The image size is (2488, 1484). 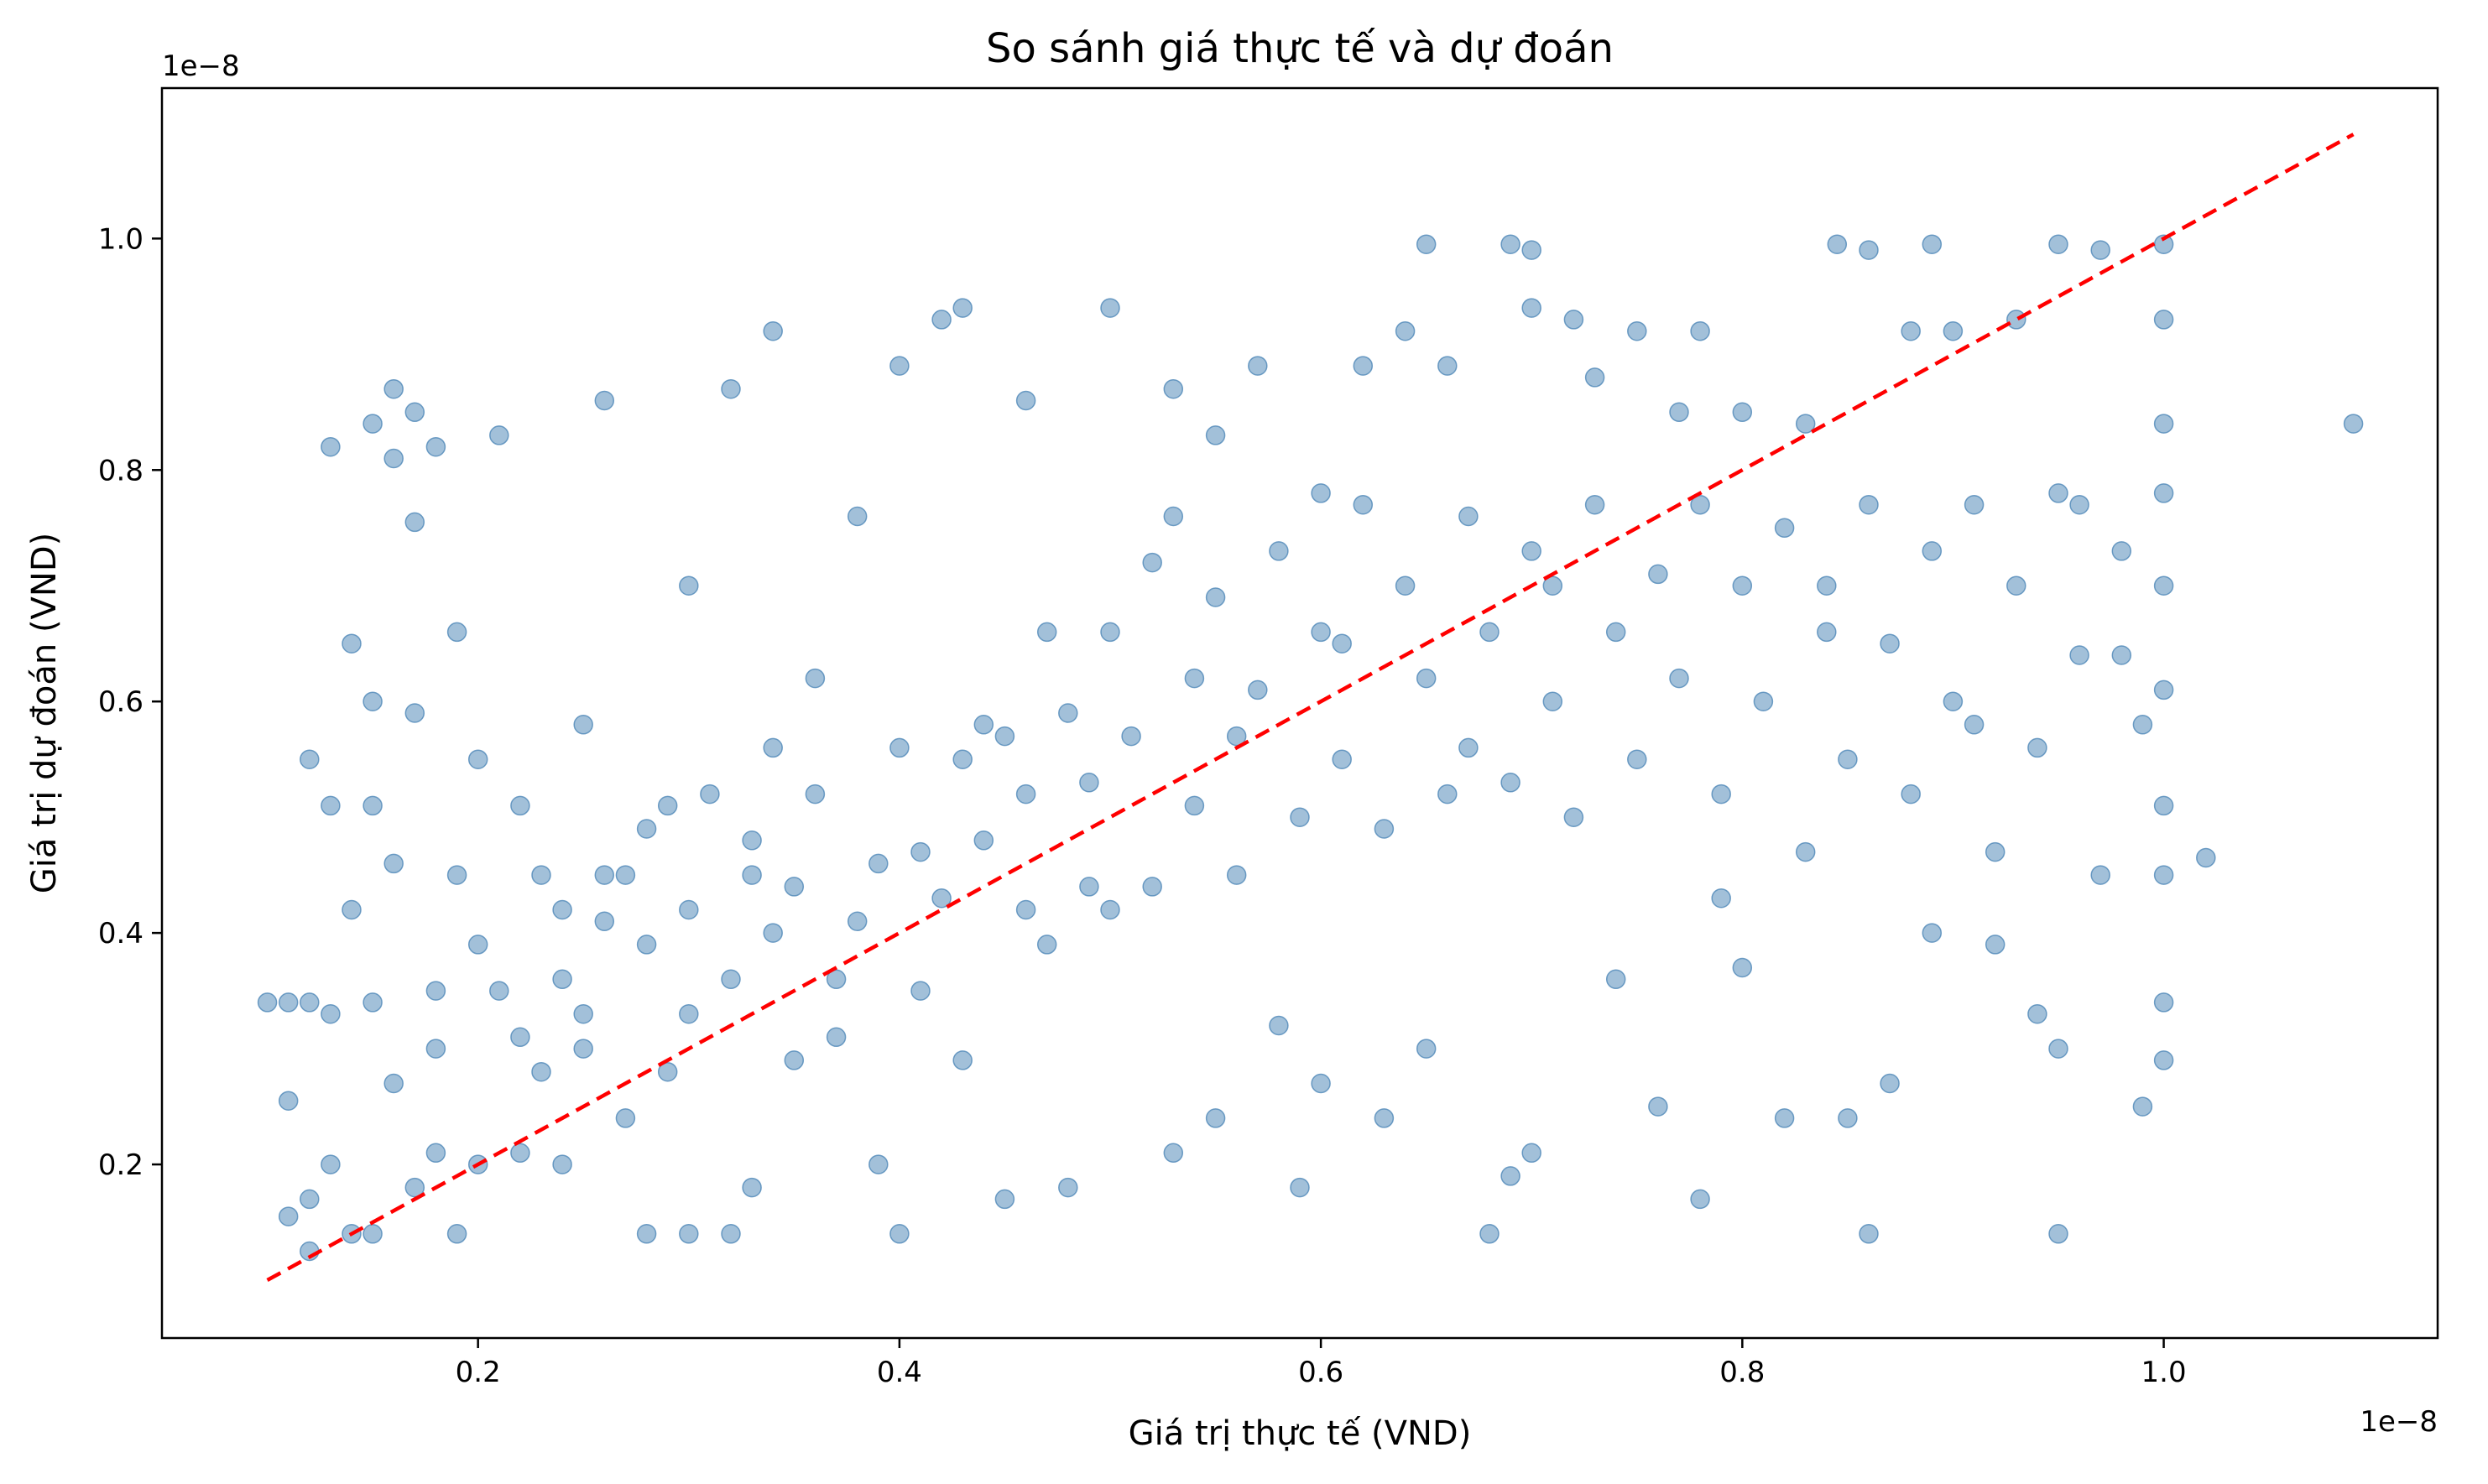 What do you see at coordinates (130, 702) in the screenshot?
I see `y-axis-ticks: 0.2 0.4 0.6 0.8 1.0` at bounding box center [130, 702].